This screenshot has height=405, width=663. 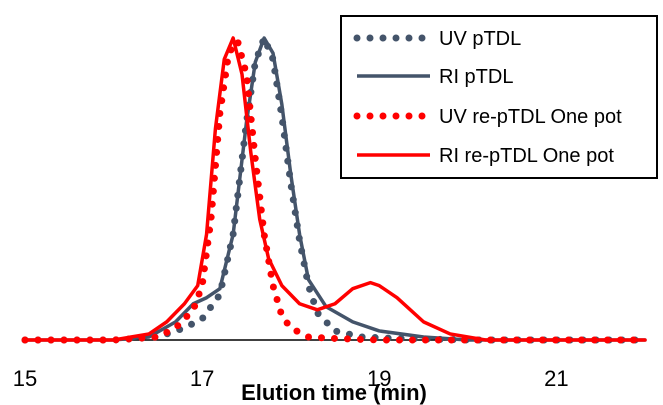 I want to click on x-tick-label: 19, so click(x=379, y=378).